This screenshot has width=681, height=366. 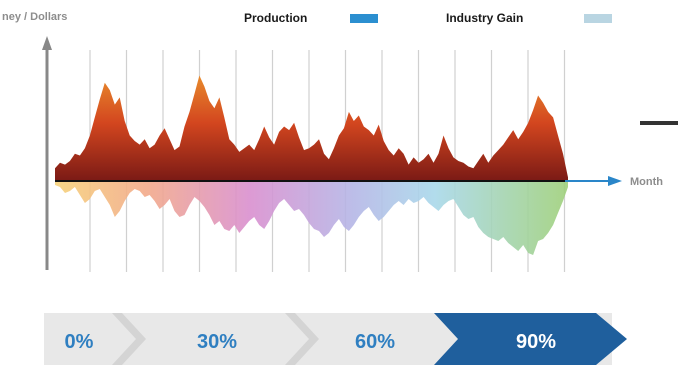 What do you see at coordinates (375, 342) in the screenshot?
I see `progress-stage-60: 60%` at bounding box center [375, 342].